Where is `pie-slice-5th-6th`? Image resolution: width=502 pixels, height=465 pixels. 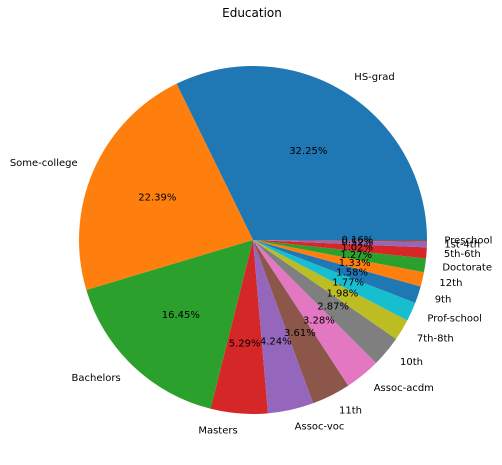
pie-slice-5th-6th is located at coordinates (340, 249).